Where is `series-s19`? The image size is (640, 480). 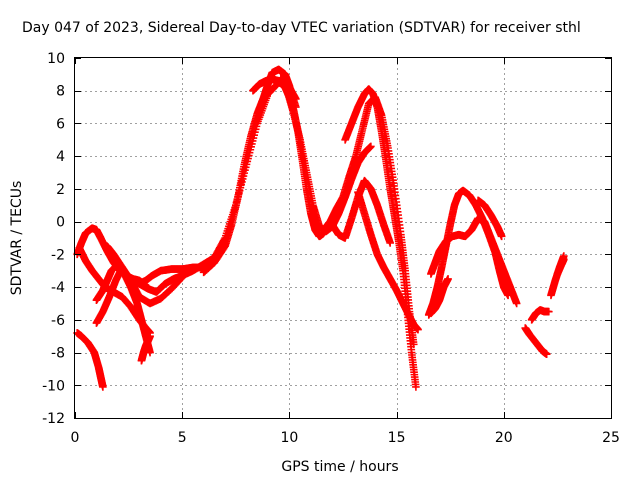
series-s19 is located at coordinates (490, 218).